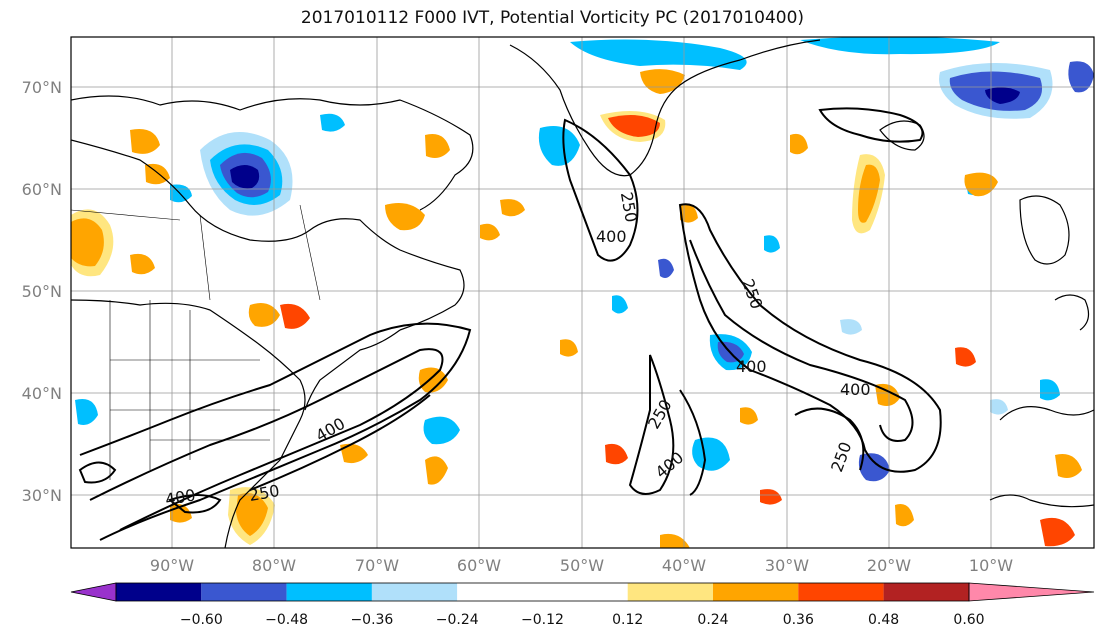  I want to click on lon-label: 90°W, so click(172, 565).